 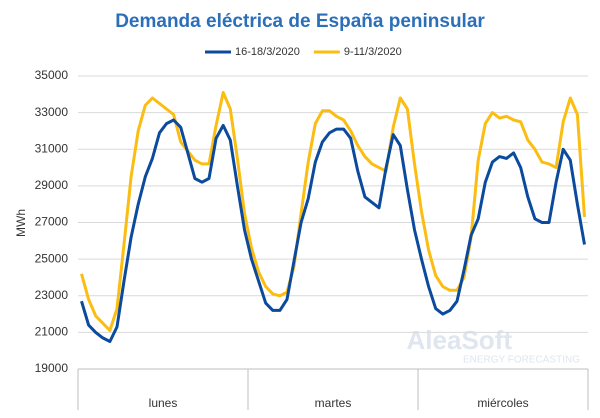 What do you see at coordinates (460, 340) in the screenshot?
I see `watermark: AleaSoft` at bounding box center [460, 340].